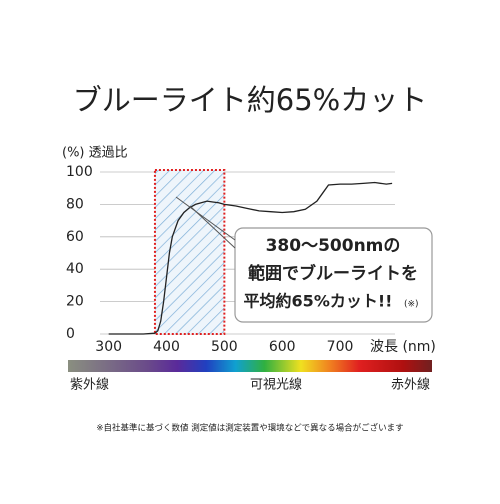 The image size is (500, 504). What do you see at coordinates (318, 301) in the screenshot?
I see `annotation: 平均約65%カット!!` at bounding box center [318, 301].